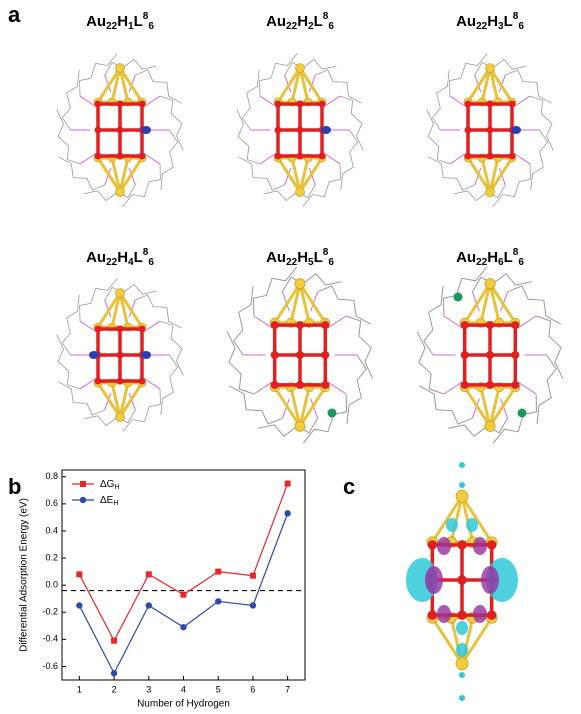  What do you see at coordinates (120, 21) in the screenshot?
I see `structure-title: Au22H1L86` at bounding box center [120, 21].